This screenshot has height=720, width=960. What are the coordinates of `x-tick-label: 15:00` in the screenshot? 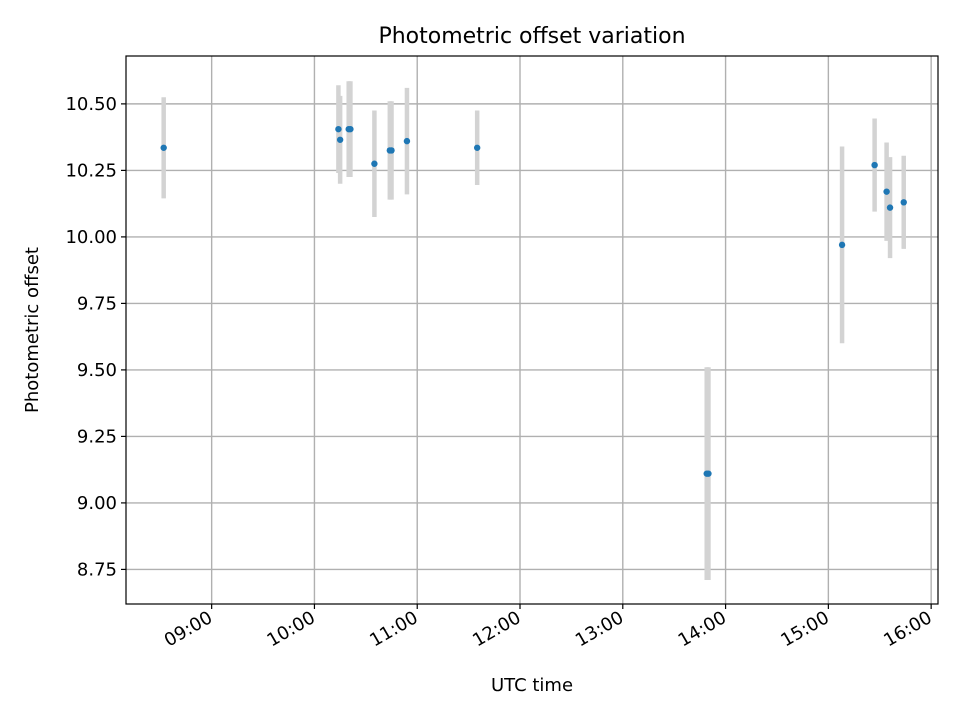 It's located at (804, 629).